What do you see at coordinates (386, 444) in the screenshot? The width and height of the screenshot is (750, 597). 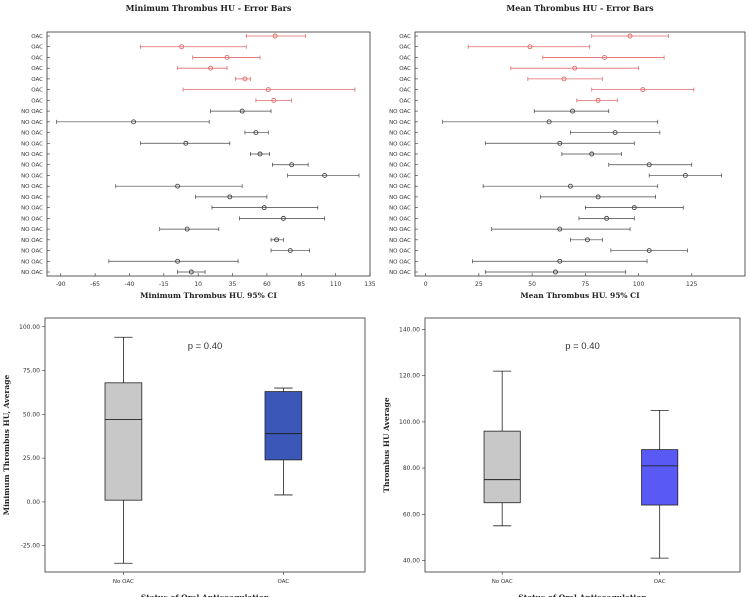 I see `y-axis-label: Thrombus HU Average` at bounding box center [386, 444].